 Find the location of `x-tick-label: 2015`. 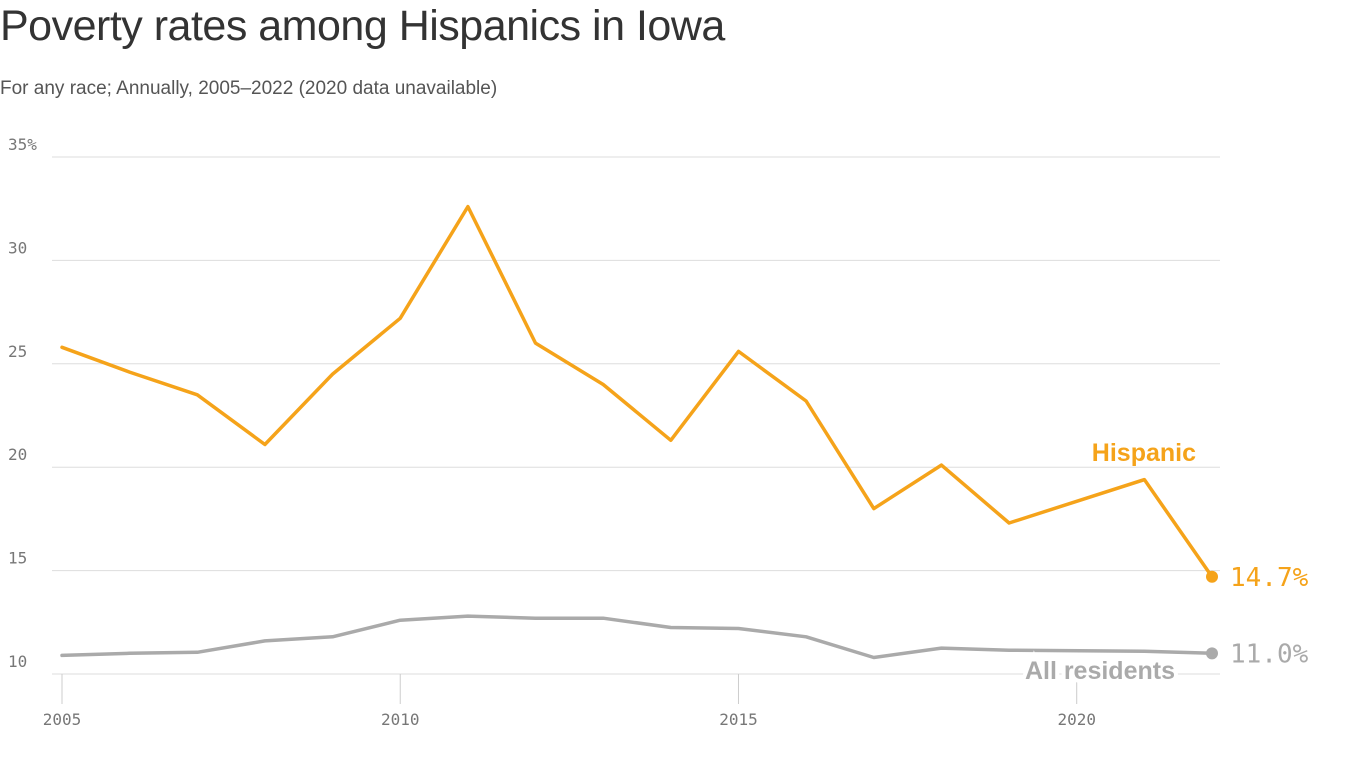

x-tick-label: 2015 is located at coordinates (738, 719).